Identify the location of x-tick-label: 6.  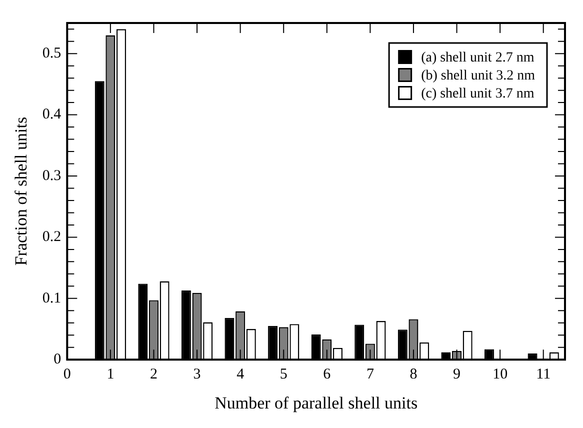
(327, 374).